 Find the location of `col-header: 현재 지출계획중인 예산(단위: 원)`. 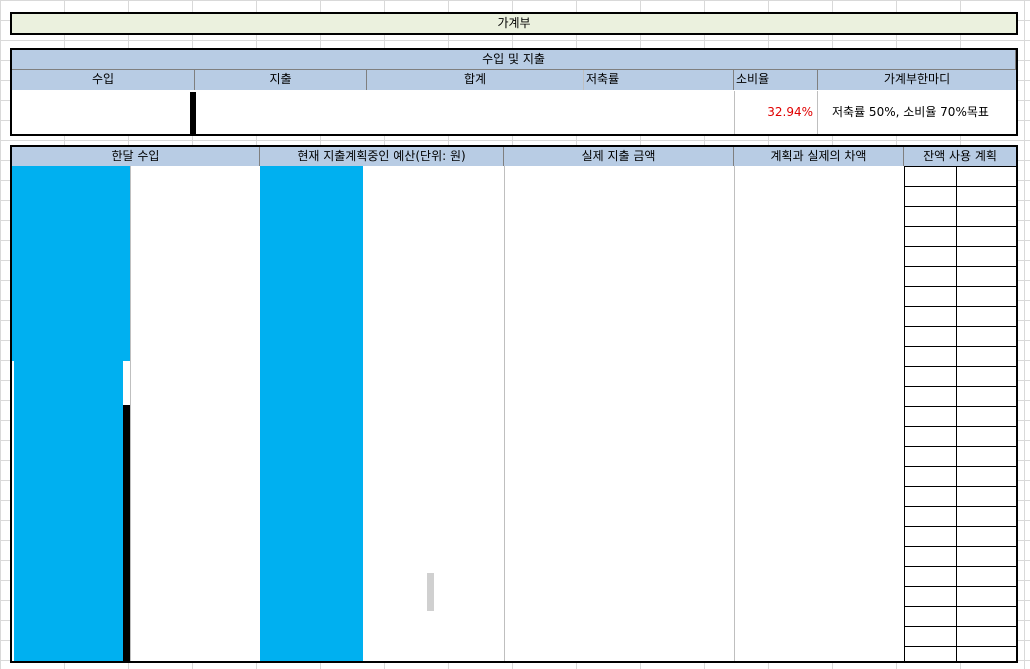

col-header: 현재 지출계획중인 예산(단위: 원) is located at coordinates (382, 156).